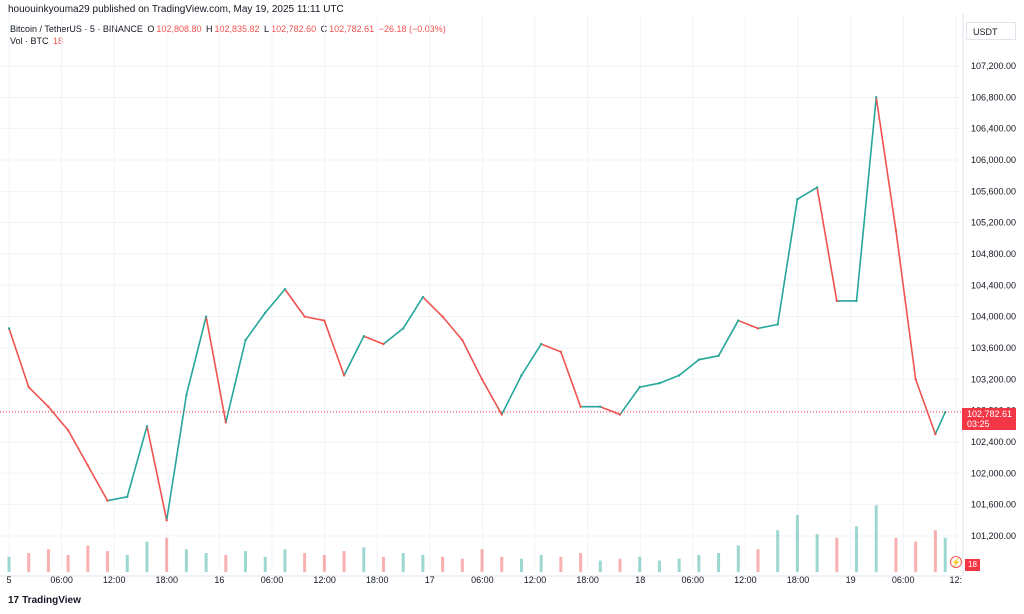  What do you see at coordinates (294, 29) in the screenshot?
I see `low-value: 102,782.60` at bounding box center [294, 29].